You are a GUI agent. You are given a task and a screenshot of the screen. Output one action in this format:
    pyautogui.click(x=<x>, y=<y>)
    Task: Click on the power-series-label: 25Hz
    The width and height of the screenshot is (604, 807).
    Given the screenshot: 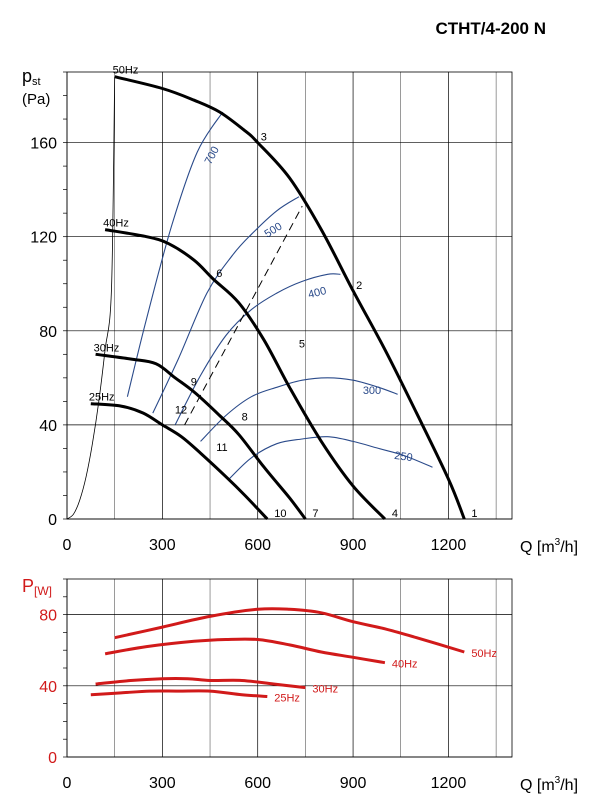 What is the action you would take?
    pyautogui.click(x=287, y=698)
    